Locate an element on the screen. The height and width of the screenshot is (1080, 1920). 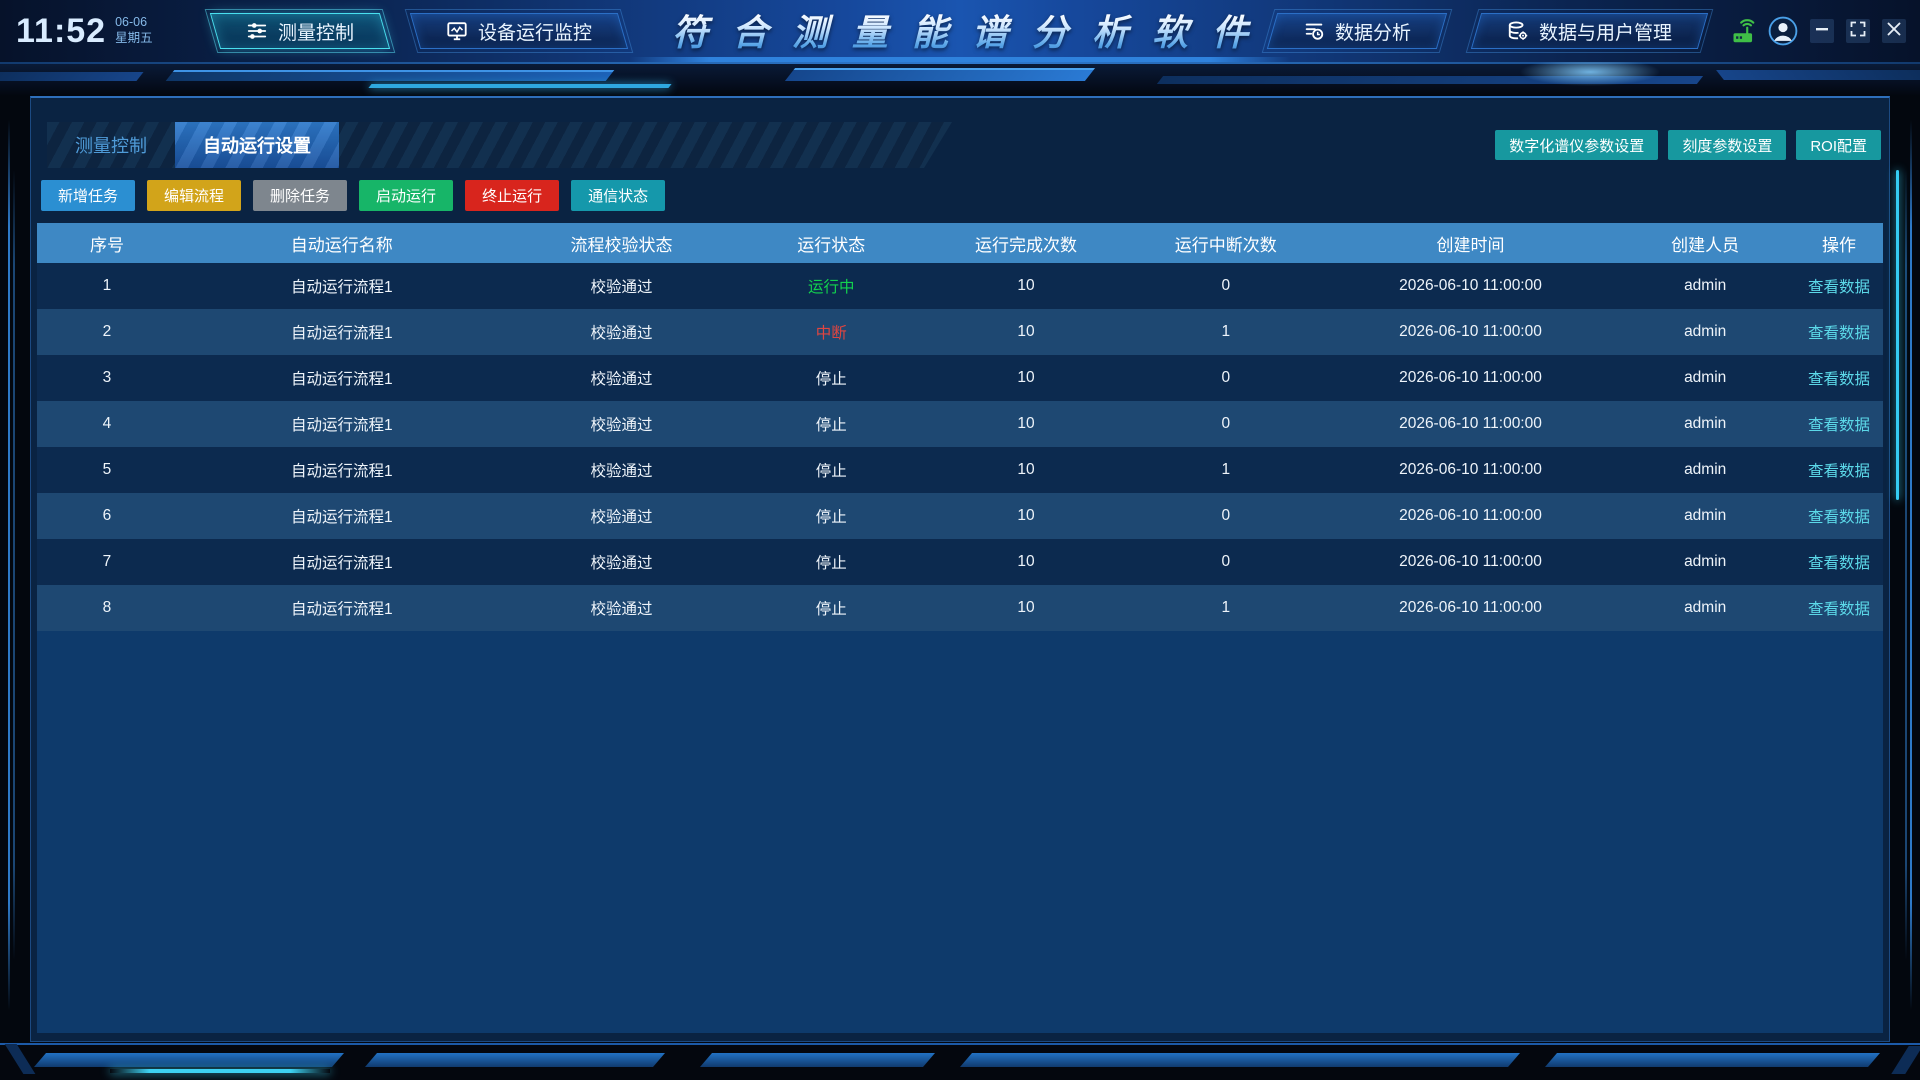
nav-tab-data-user-mgmt: 数据与用户管理 is located at coordinates (1589, 31).